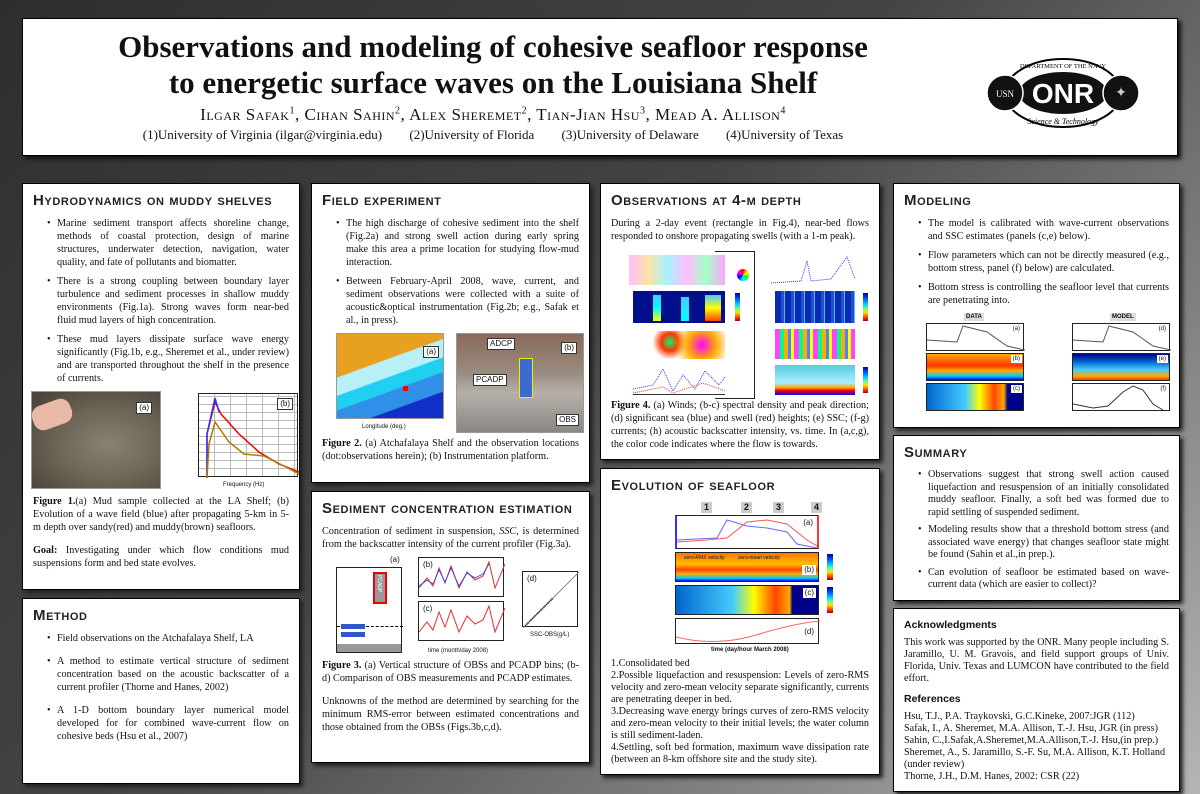 Image resolution: width=1200 pixels, height=794 pixels. I want to click on author: Ilgar Safak1,, so click(250, 114).